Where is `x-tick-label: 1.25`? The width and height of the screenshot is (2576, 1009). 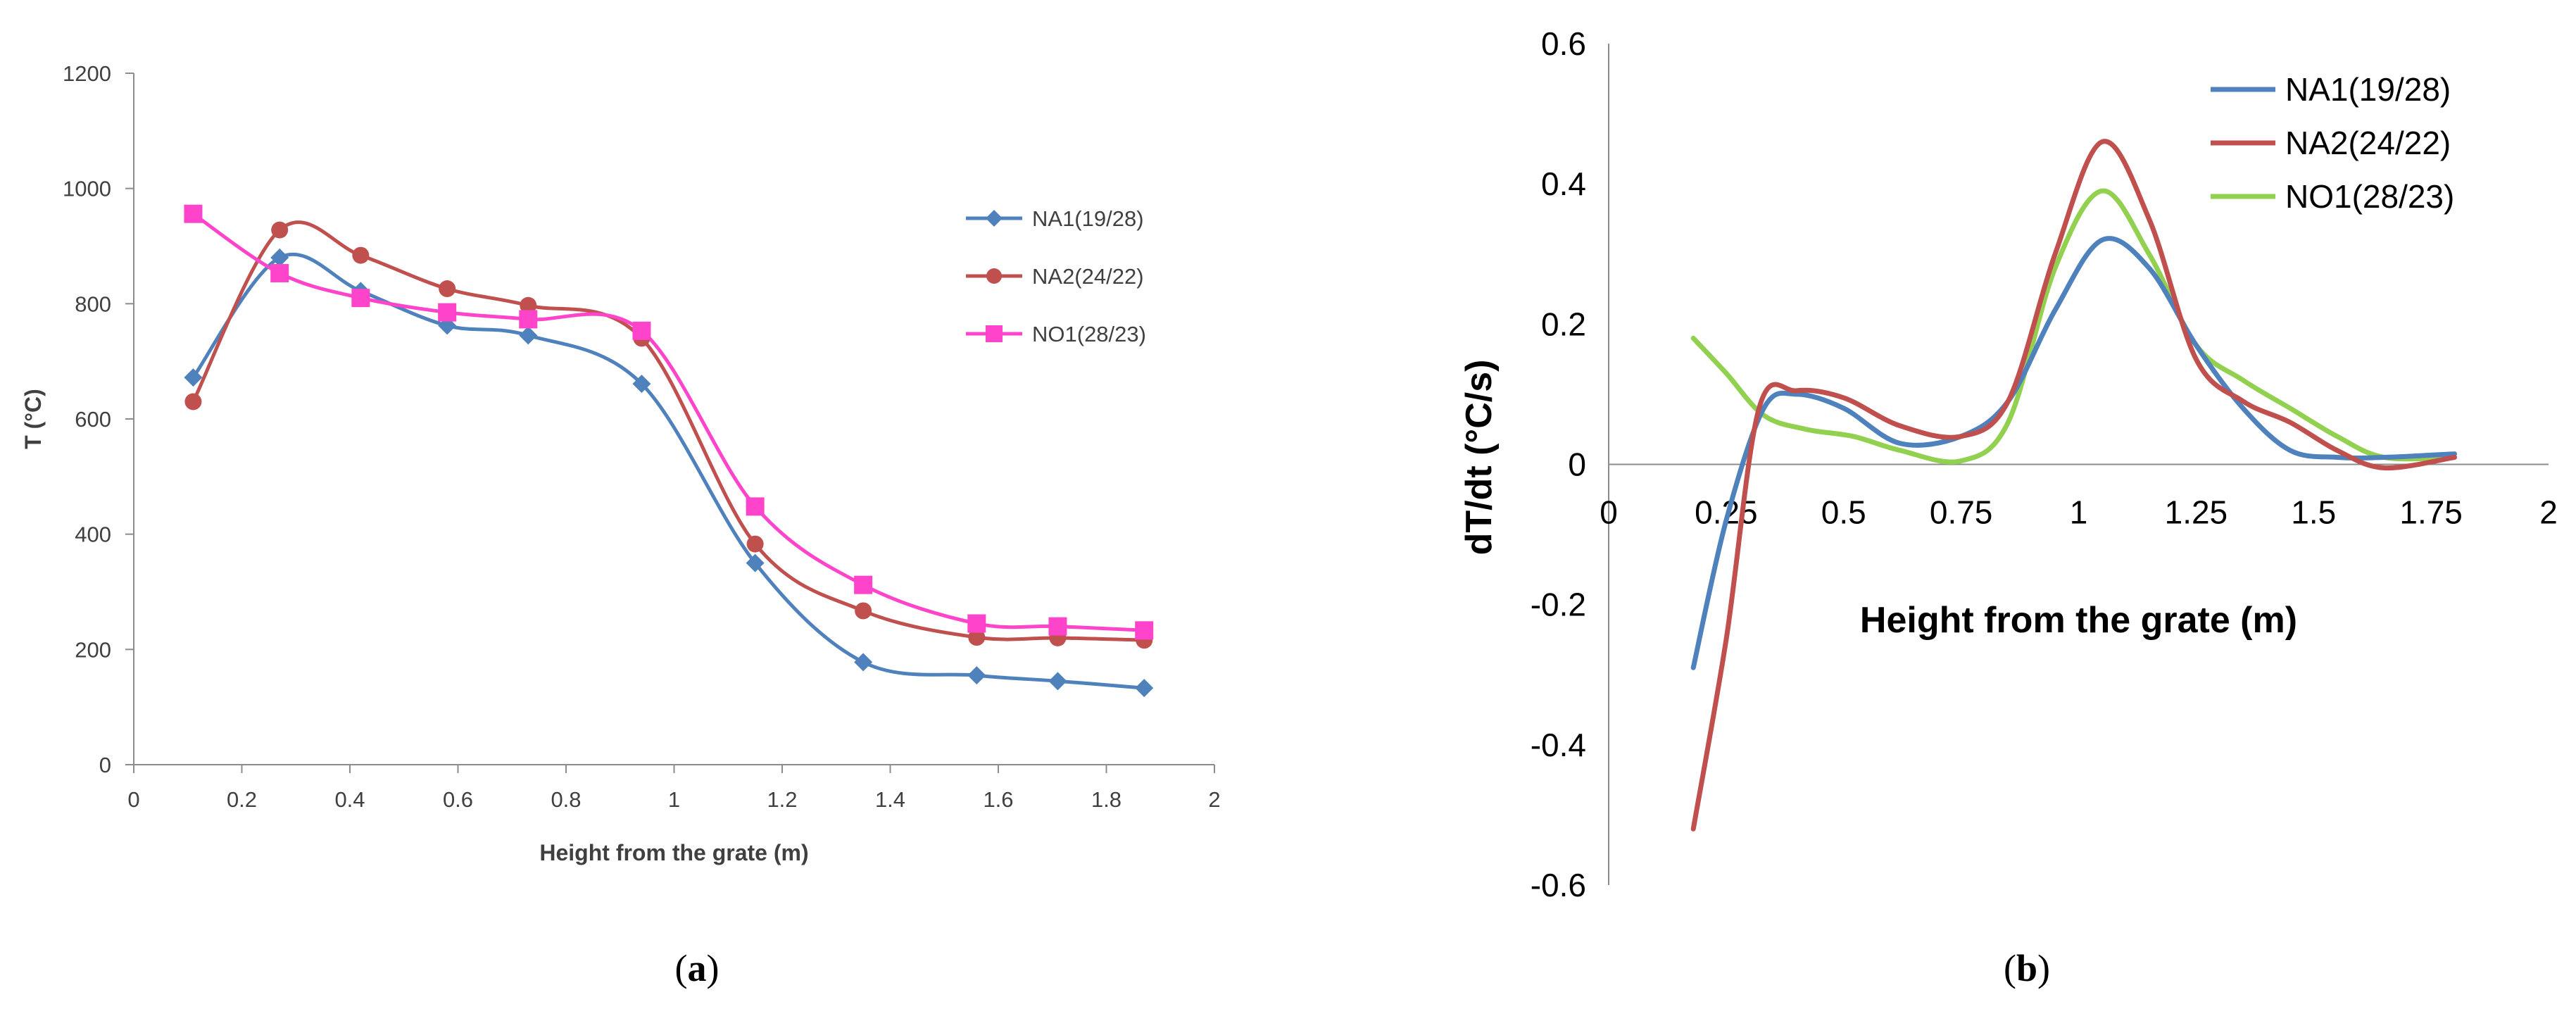 x-tick-label: 1.25 is located at coordinates (2197, 512).